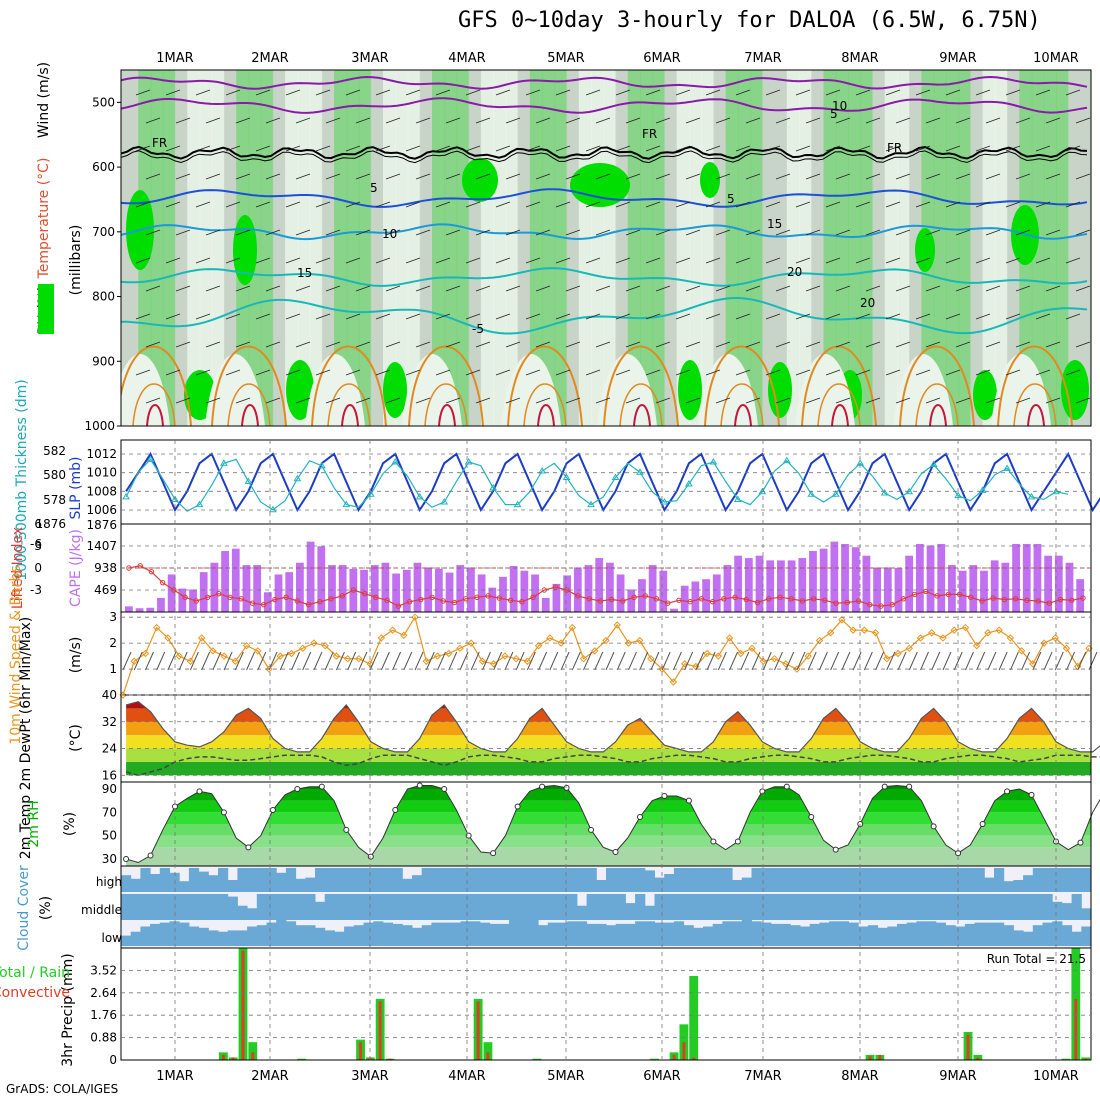 The height and width of the screenshot is (1100, 1100). Describe the element at coordinates (321, 786) in the screenshot. I see `rh2m-point` at that location.